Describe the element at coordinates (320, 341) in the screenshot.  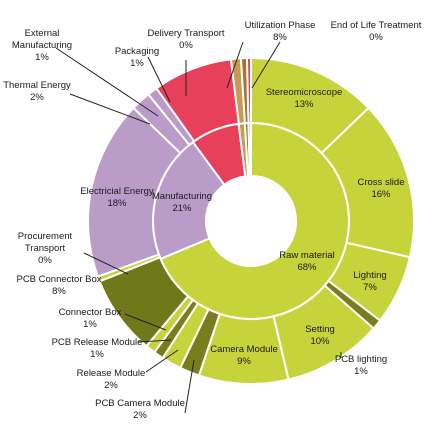
I see `label-setting-value: 10%` at that location.